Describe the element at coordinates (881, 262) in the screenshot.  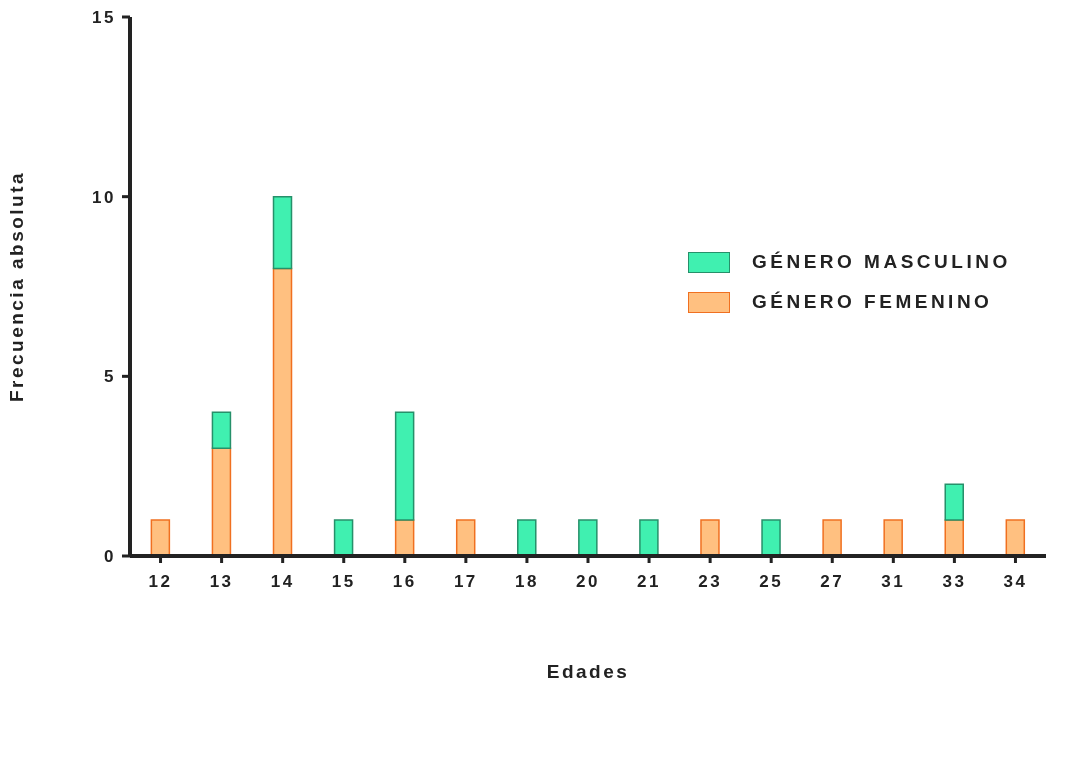
I see `legend-label: GÉNERO MASCULINO` at that location.